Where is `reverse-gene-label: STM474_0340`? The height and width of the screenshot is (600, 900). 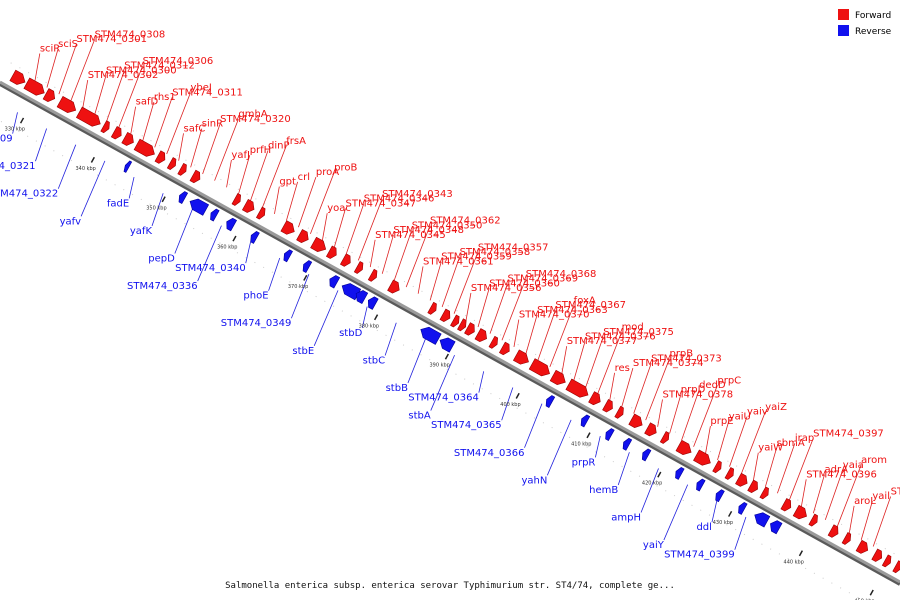
reverse-gene-label: STM474_0340 is located at coordinates (210, 268).